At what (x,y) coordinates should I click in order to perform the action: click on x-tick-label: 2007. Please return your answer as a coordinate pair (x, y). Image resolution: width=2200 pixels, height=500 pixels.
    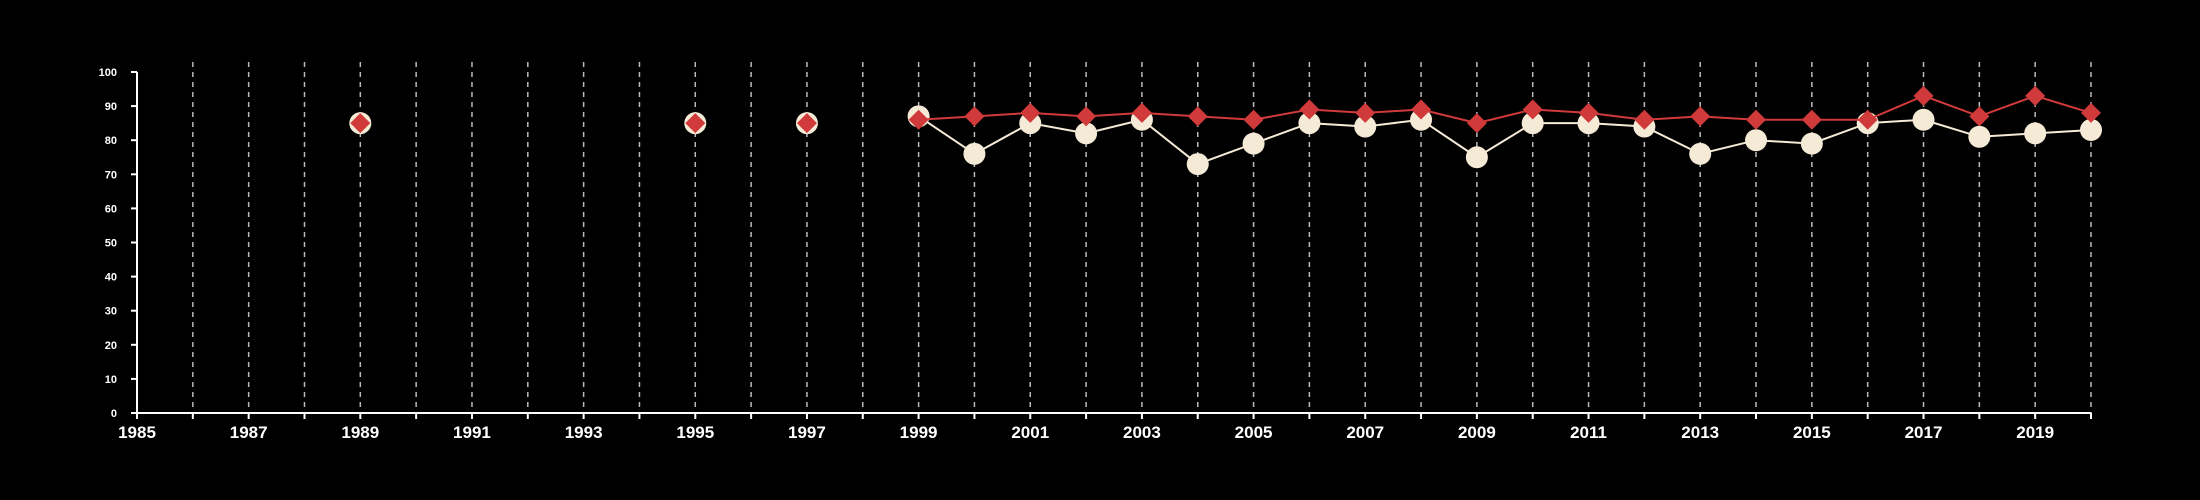
    Looking at the image, I should click on (1365, 432).